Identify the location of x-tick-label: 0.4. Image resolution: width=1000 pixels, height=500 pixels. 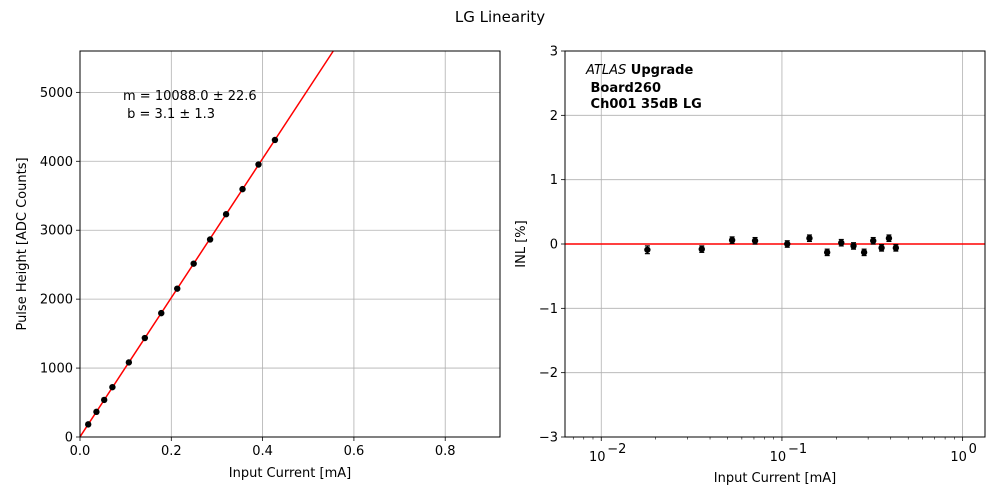
(262, 451).